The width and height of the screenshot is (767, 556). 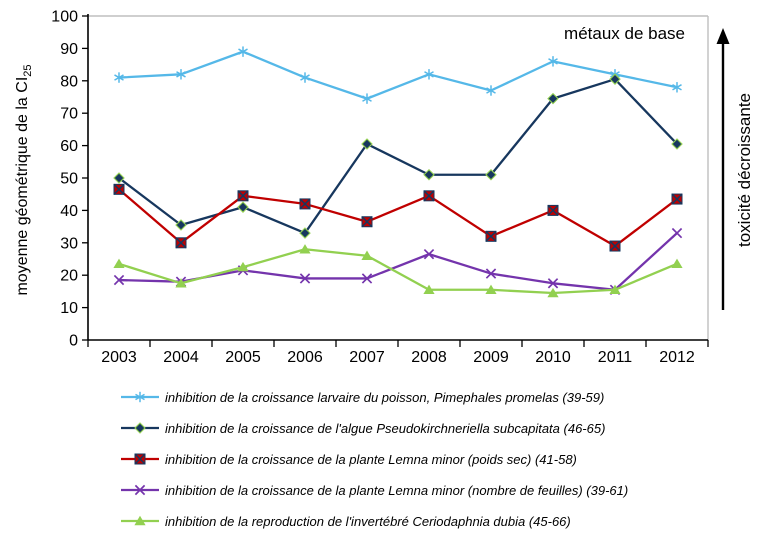 What do you see at coordinates (69, 81) in the screenshot?
I see `y-tick-label: 80` at bounding box center [69, 81].